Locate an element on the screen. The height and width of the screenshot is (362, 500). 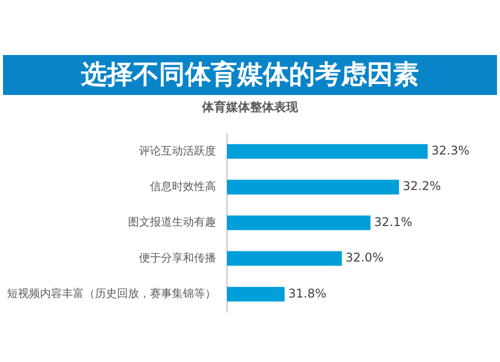
y-tick-label: 便于分享和传播 is located at coordinates (177, 257).